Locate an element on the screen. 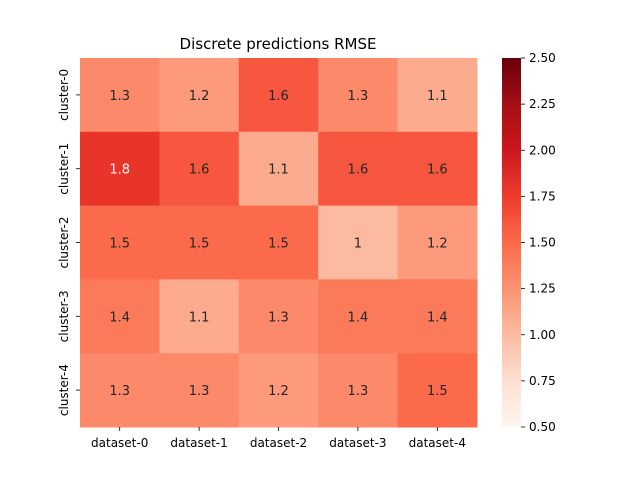 The width and height of the screenshot is (640, 480). y-tick-label: cluster-3 is located at coordinates (64, 316).